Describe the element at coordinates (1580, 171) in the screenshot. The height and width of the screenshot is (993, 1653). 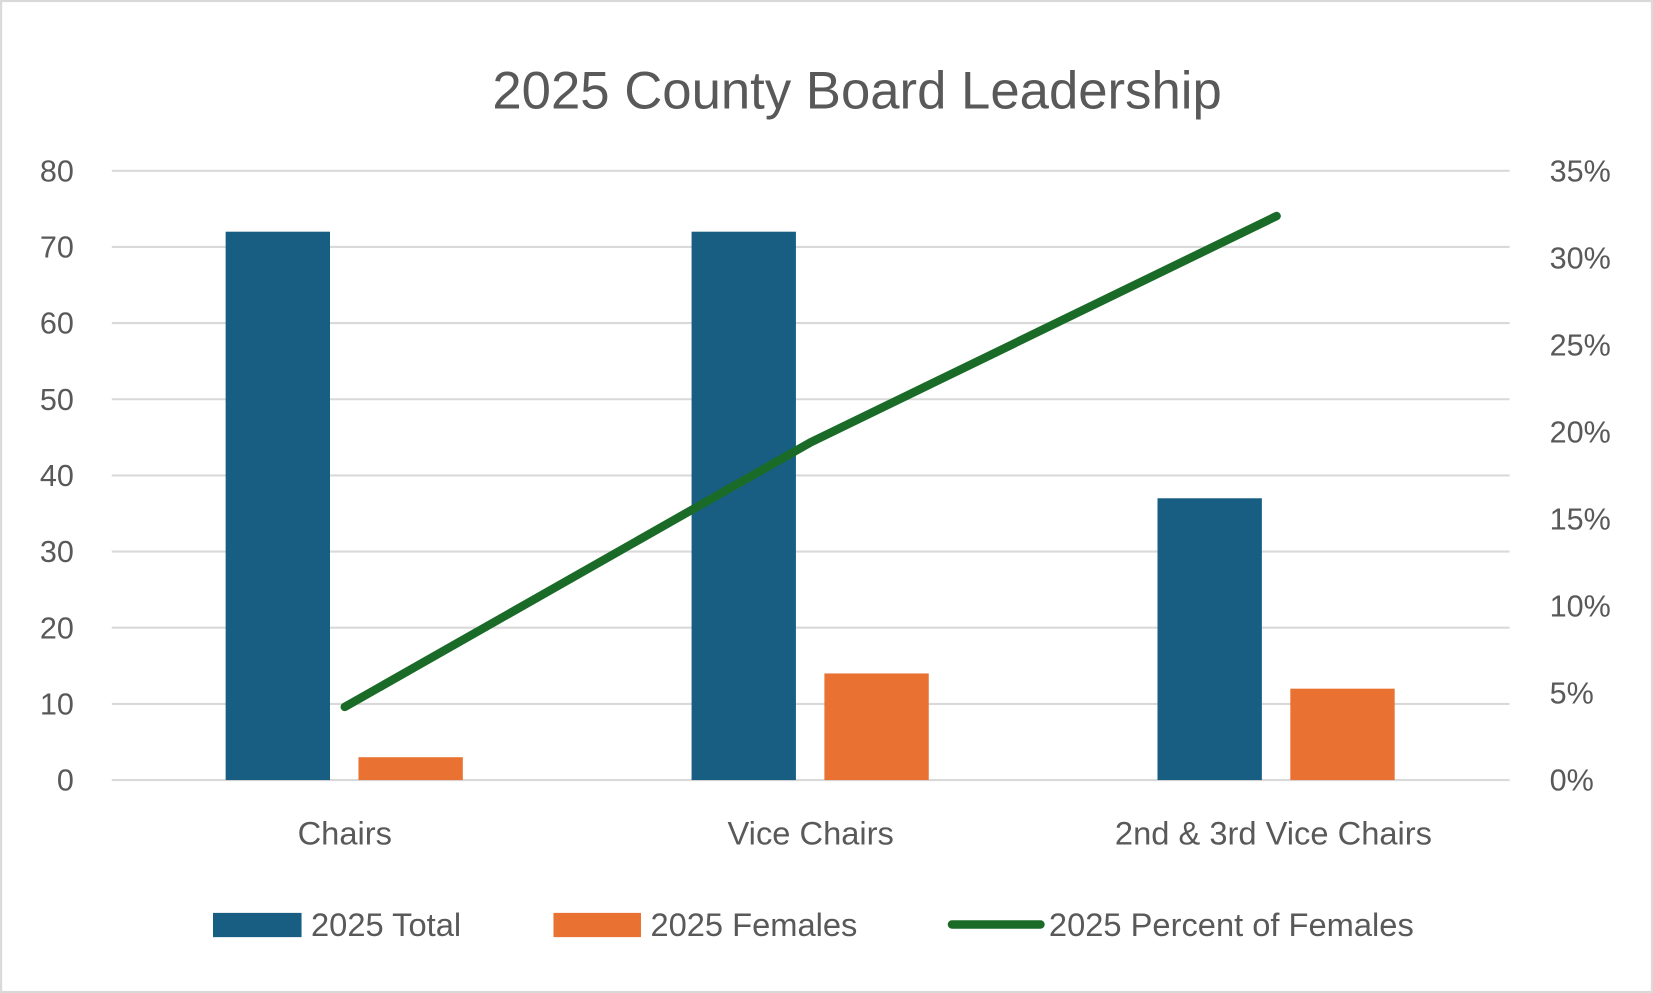
I see `y-right-tick-label: 35%` at that location.